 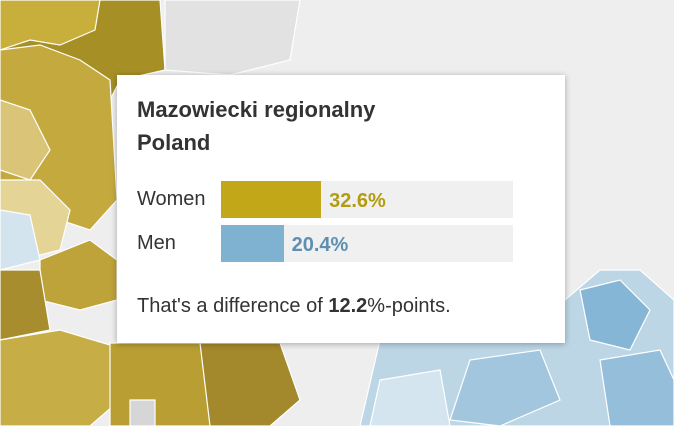 What do you see at coordinates (171, 199) in the screenshot?
I see `bar-label: Women` at bounding box center [171, 199].